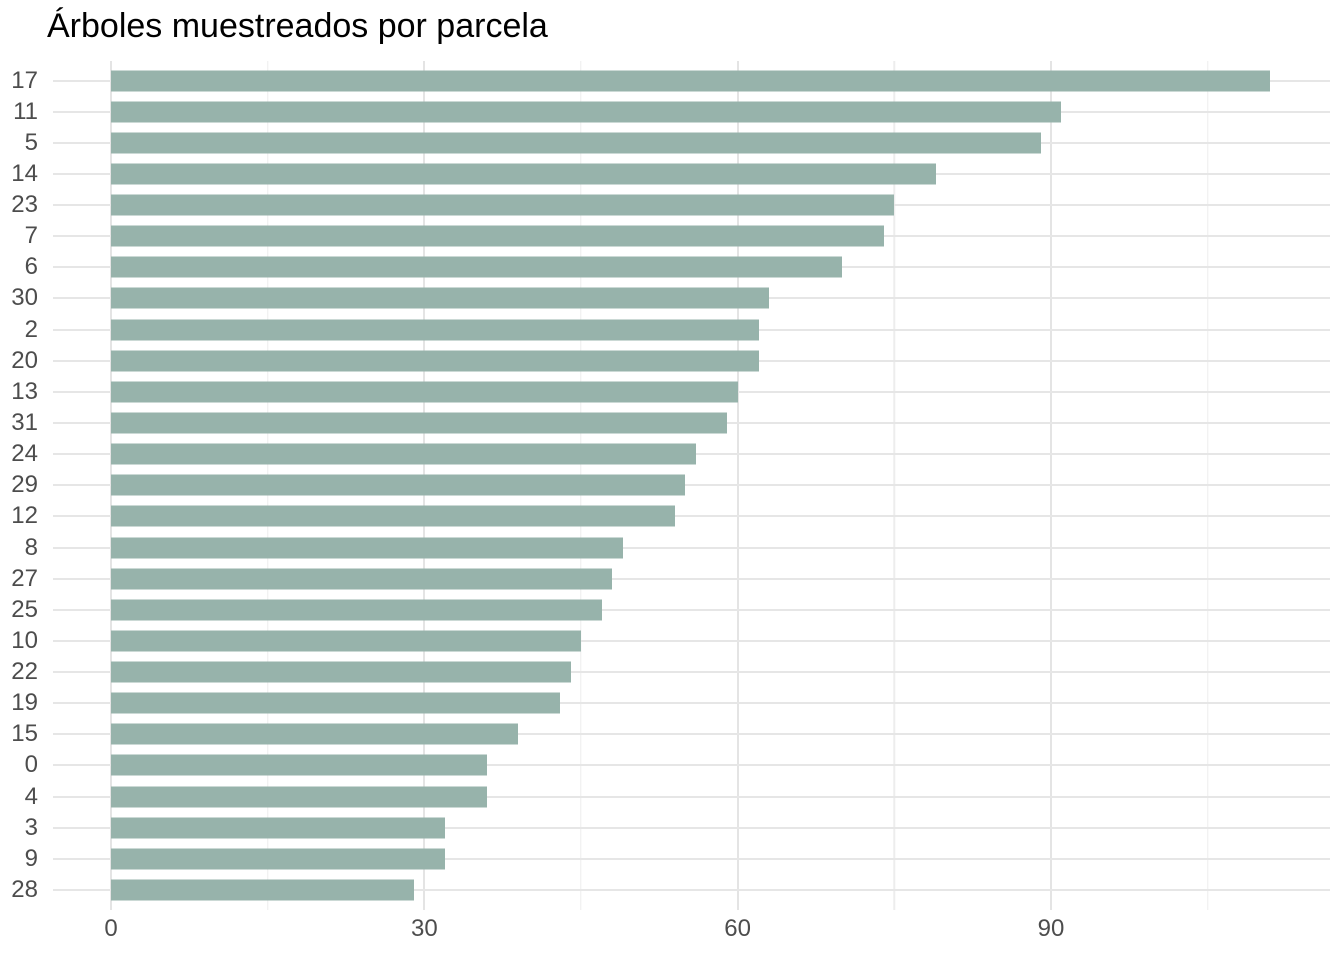 The height and width of the screenshot is (960, 1344). I want to click on y-tick-label: 15, so click(24, 734).